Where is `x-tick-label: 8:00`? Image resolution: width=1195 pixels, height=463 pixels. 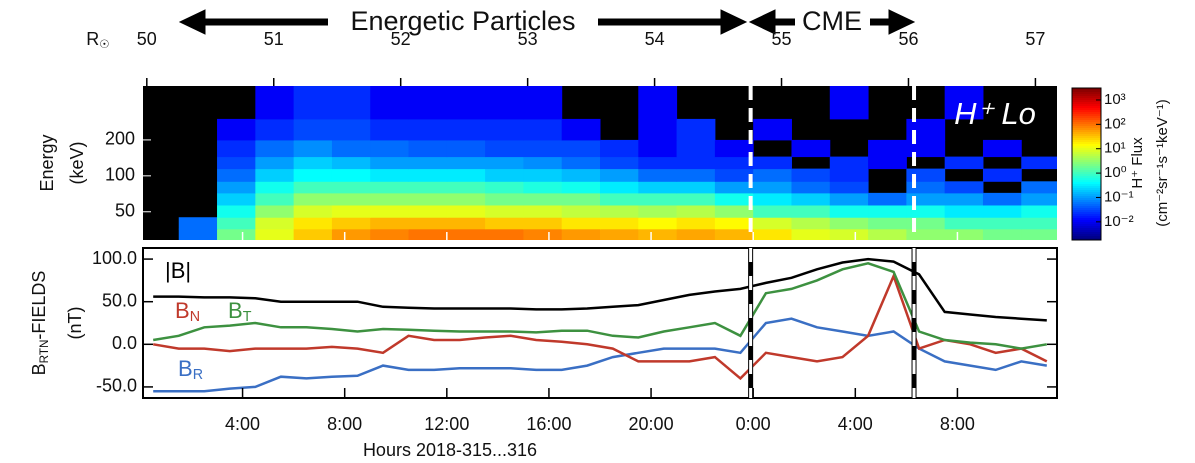
x-tick-label: 8:00 is located at coordinates (957, 424).